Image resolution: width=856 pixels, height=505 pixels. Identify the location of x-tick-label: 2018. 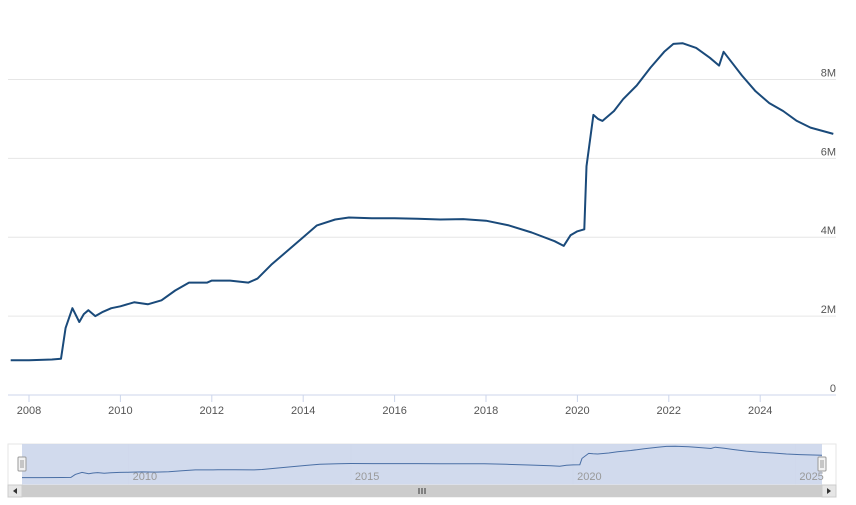
(486, 411).